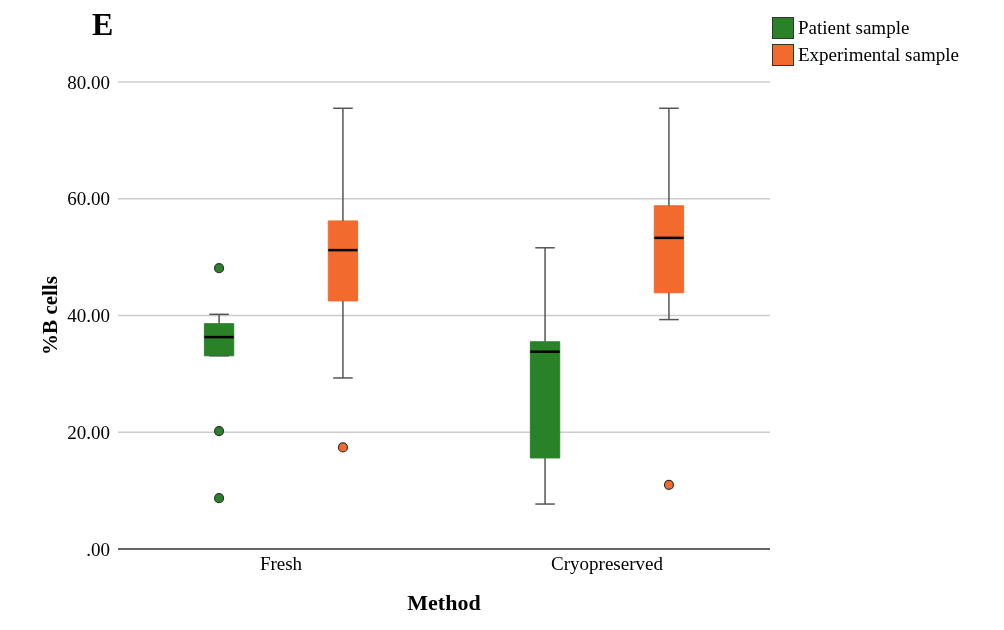 This screenshot has width=1004, height=630. What do you see at coordinates (98, 549) in the screenshot?
I see `y-tick-label: .00` at bounding box center [98, 549].